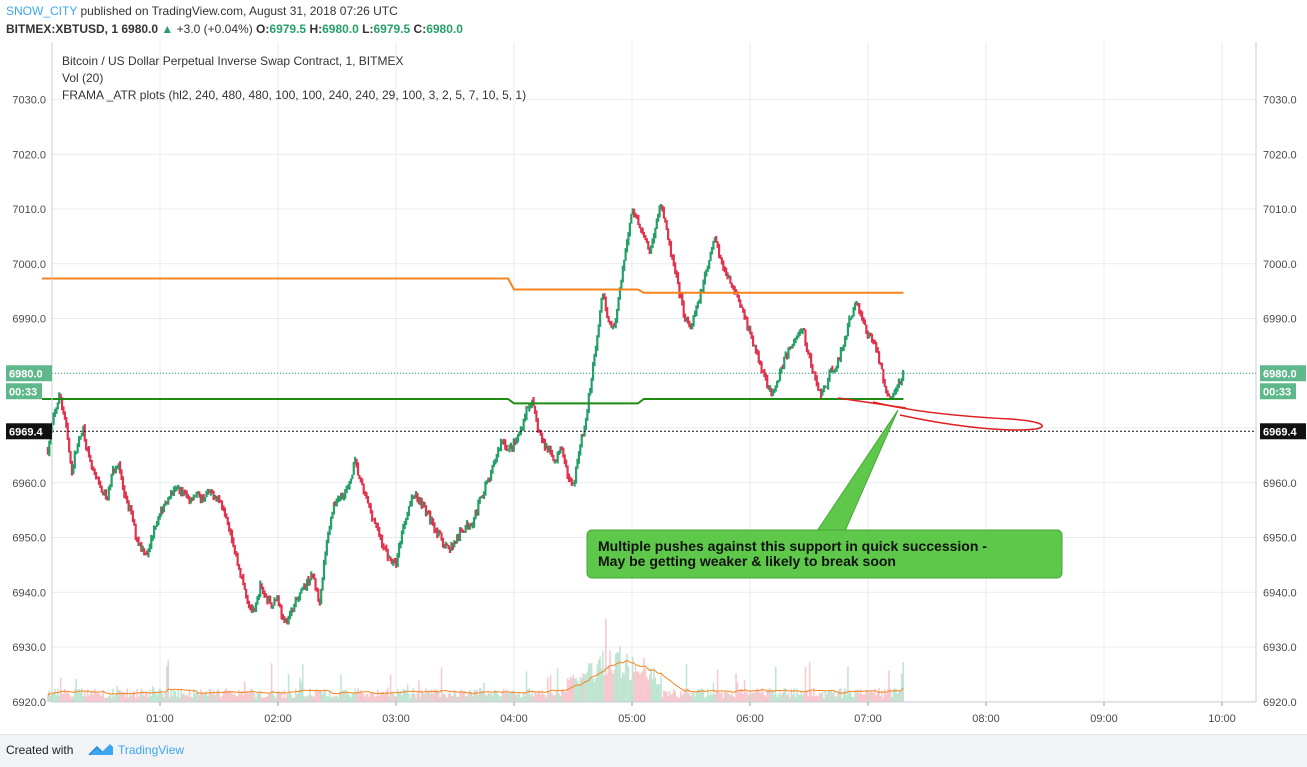  I want to click on tradingview-logo-icon, so click(101, 750).